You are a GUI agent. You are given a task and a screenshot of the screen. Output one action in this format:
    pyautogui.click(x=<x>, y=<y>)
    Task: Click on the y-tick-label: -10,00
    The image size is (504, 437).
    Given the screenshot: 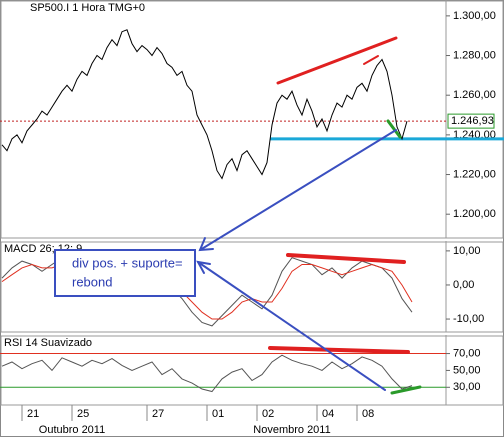 What is the action you would take?
    pyautogui.click(x=468, y=319)
    